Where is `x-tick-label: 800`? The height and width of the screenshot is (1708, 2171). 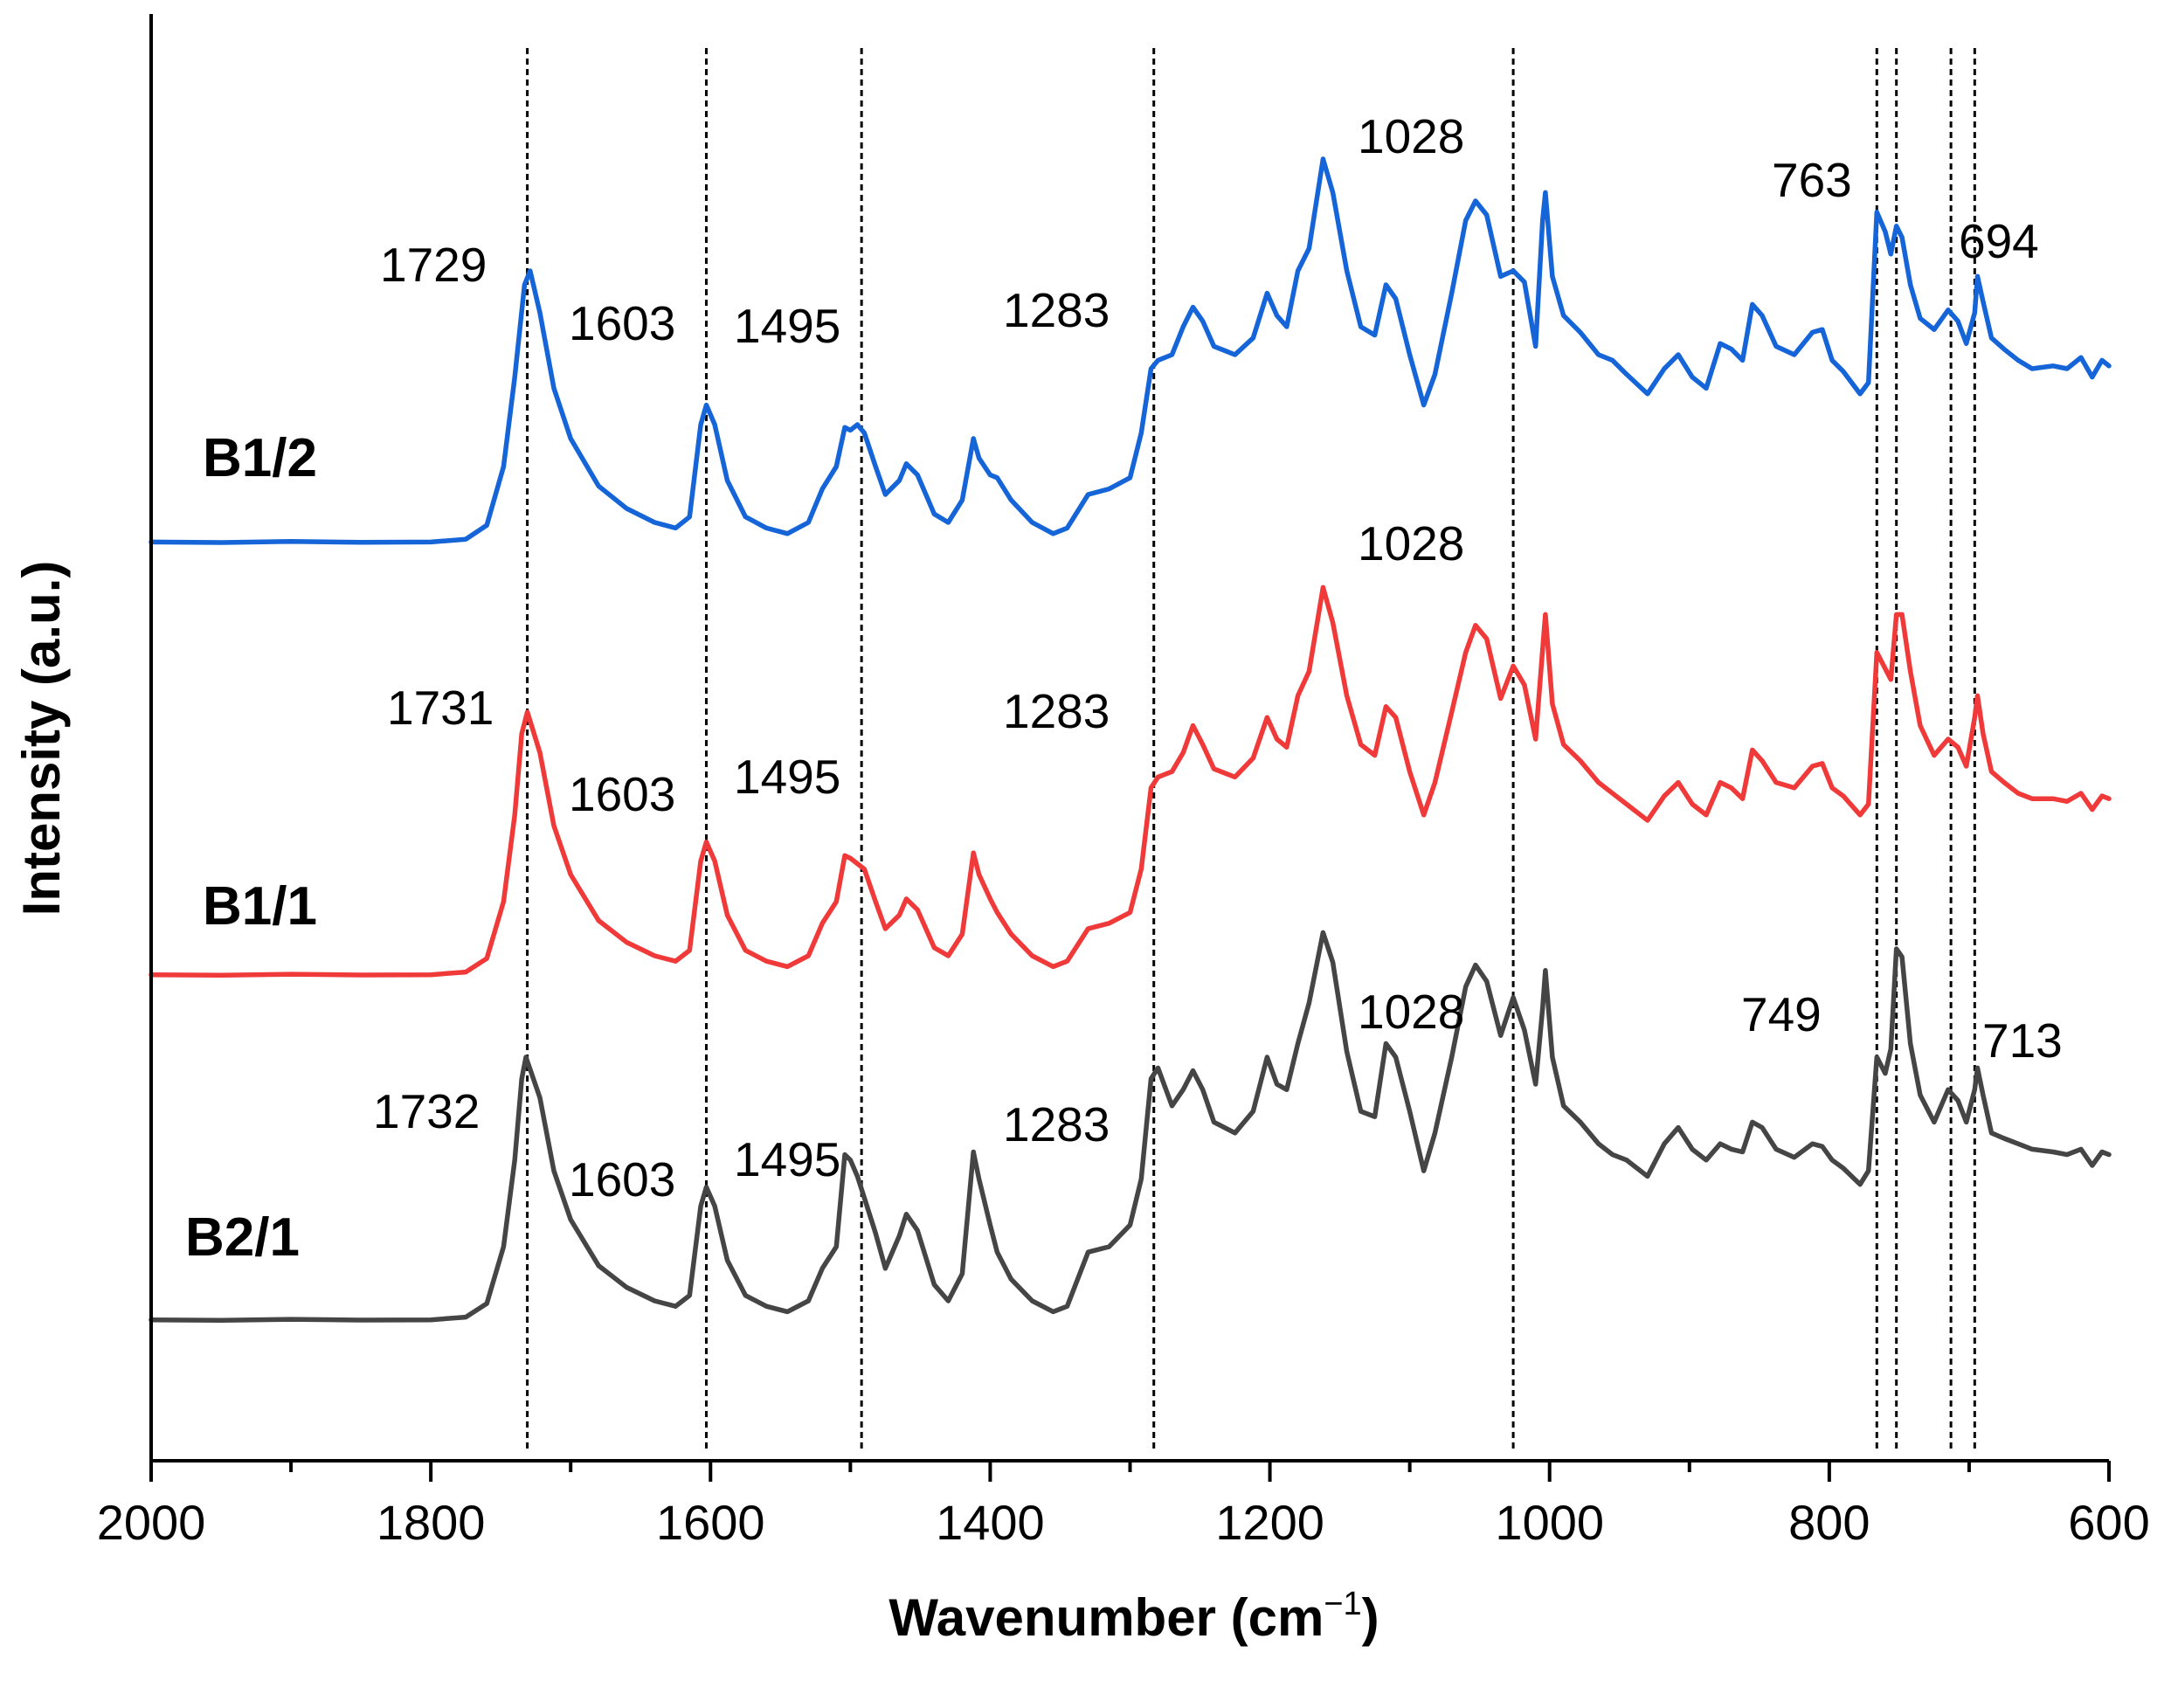 x-tick-label: 800 is located at coordinates (1829, 1523).